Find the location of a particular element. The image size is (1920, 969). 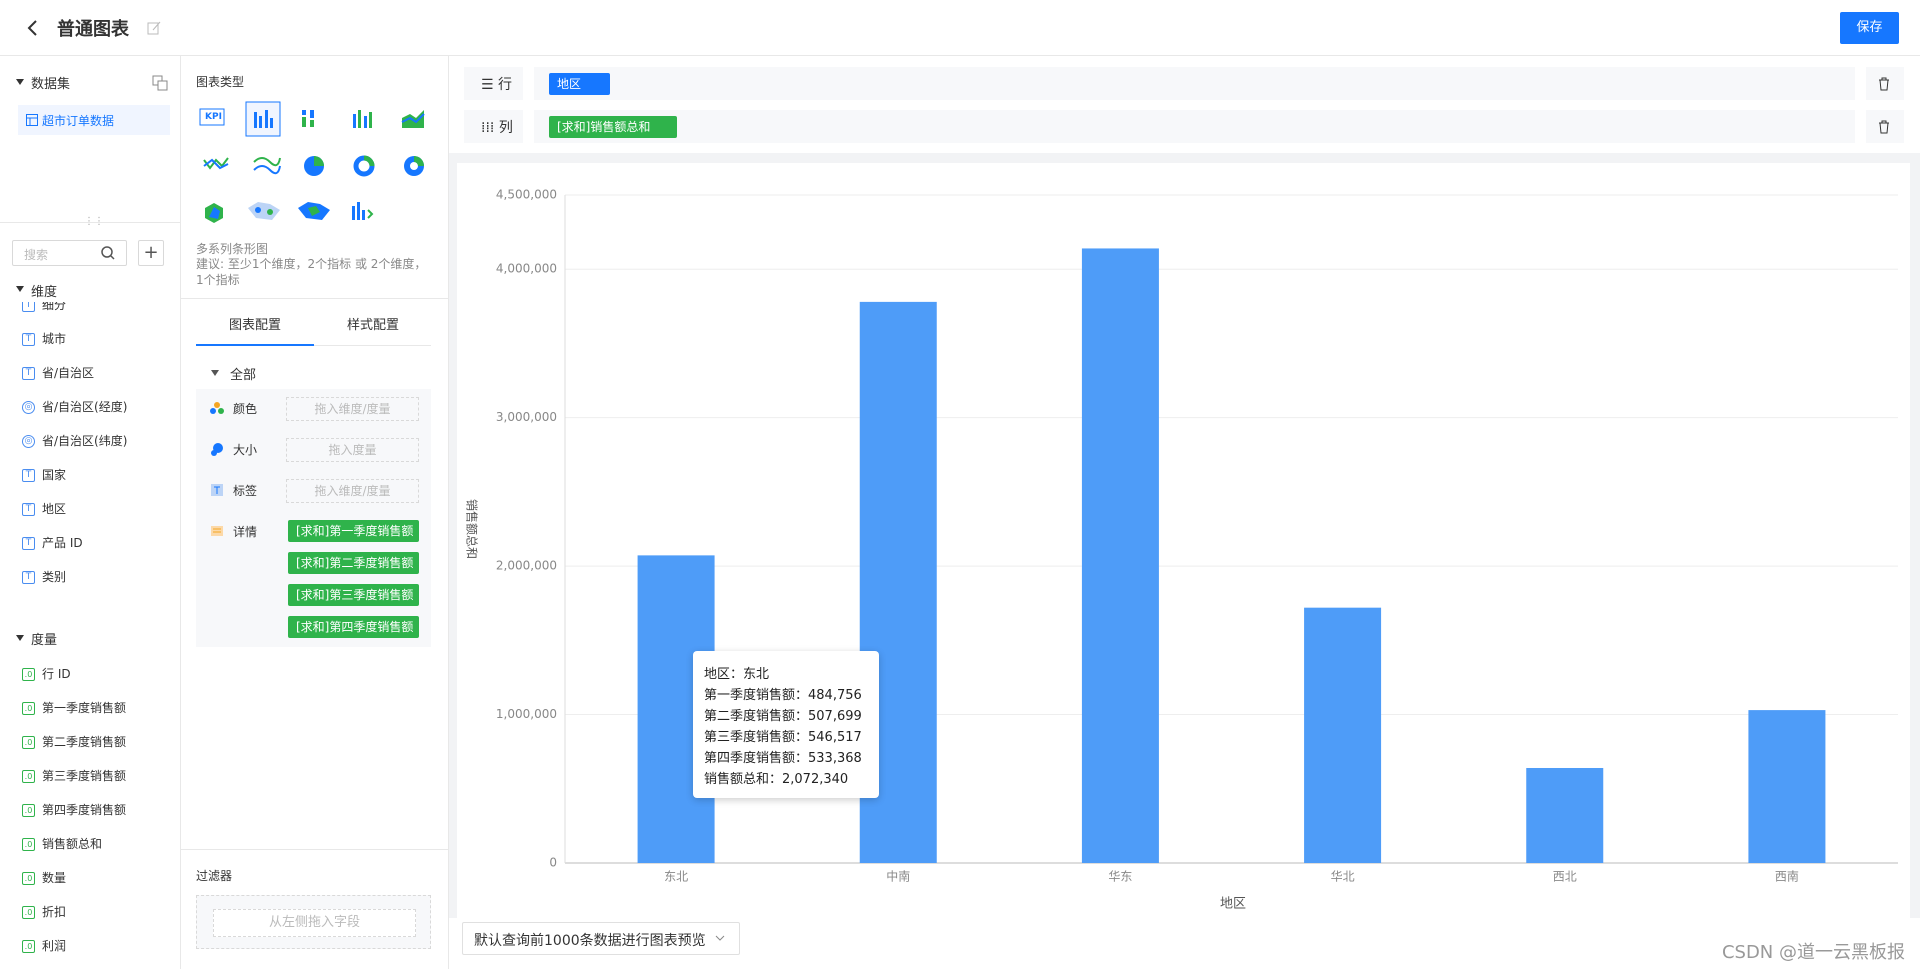

column-delete is located at coordinates (1884, 127).